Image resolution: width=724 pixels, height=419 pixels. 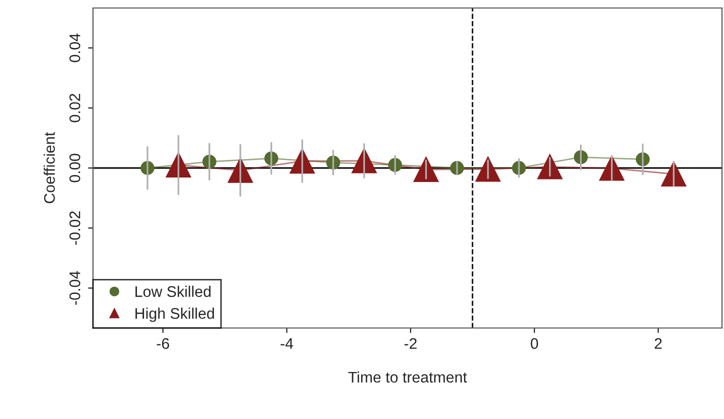 I want to click on y-tick-label: -0.02, so click(x=74, y=228).